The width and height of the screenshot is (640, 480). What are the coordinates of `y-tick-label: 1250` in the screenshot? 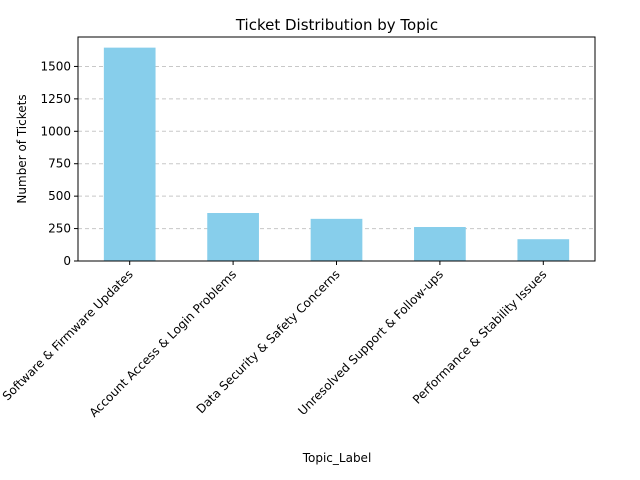 It's located at (55, 99).